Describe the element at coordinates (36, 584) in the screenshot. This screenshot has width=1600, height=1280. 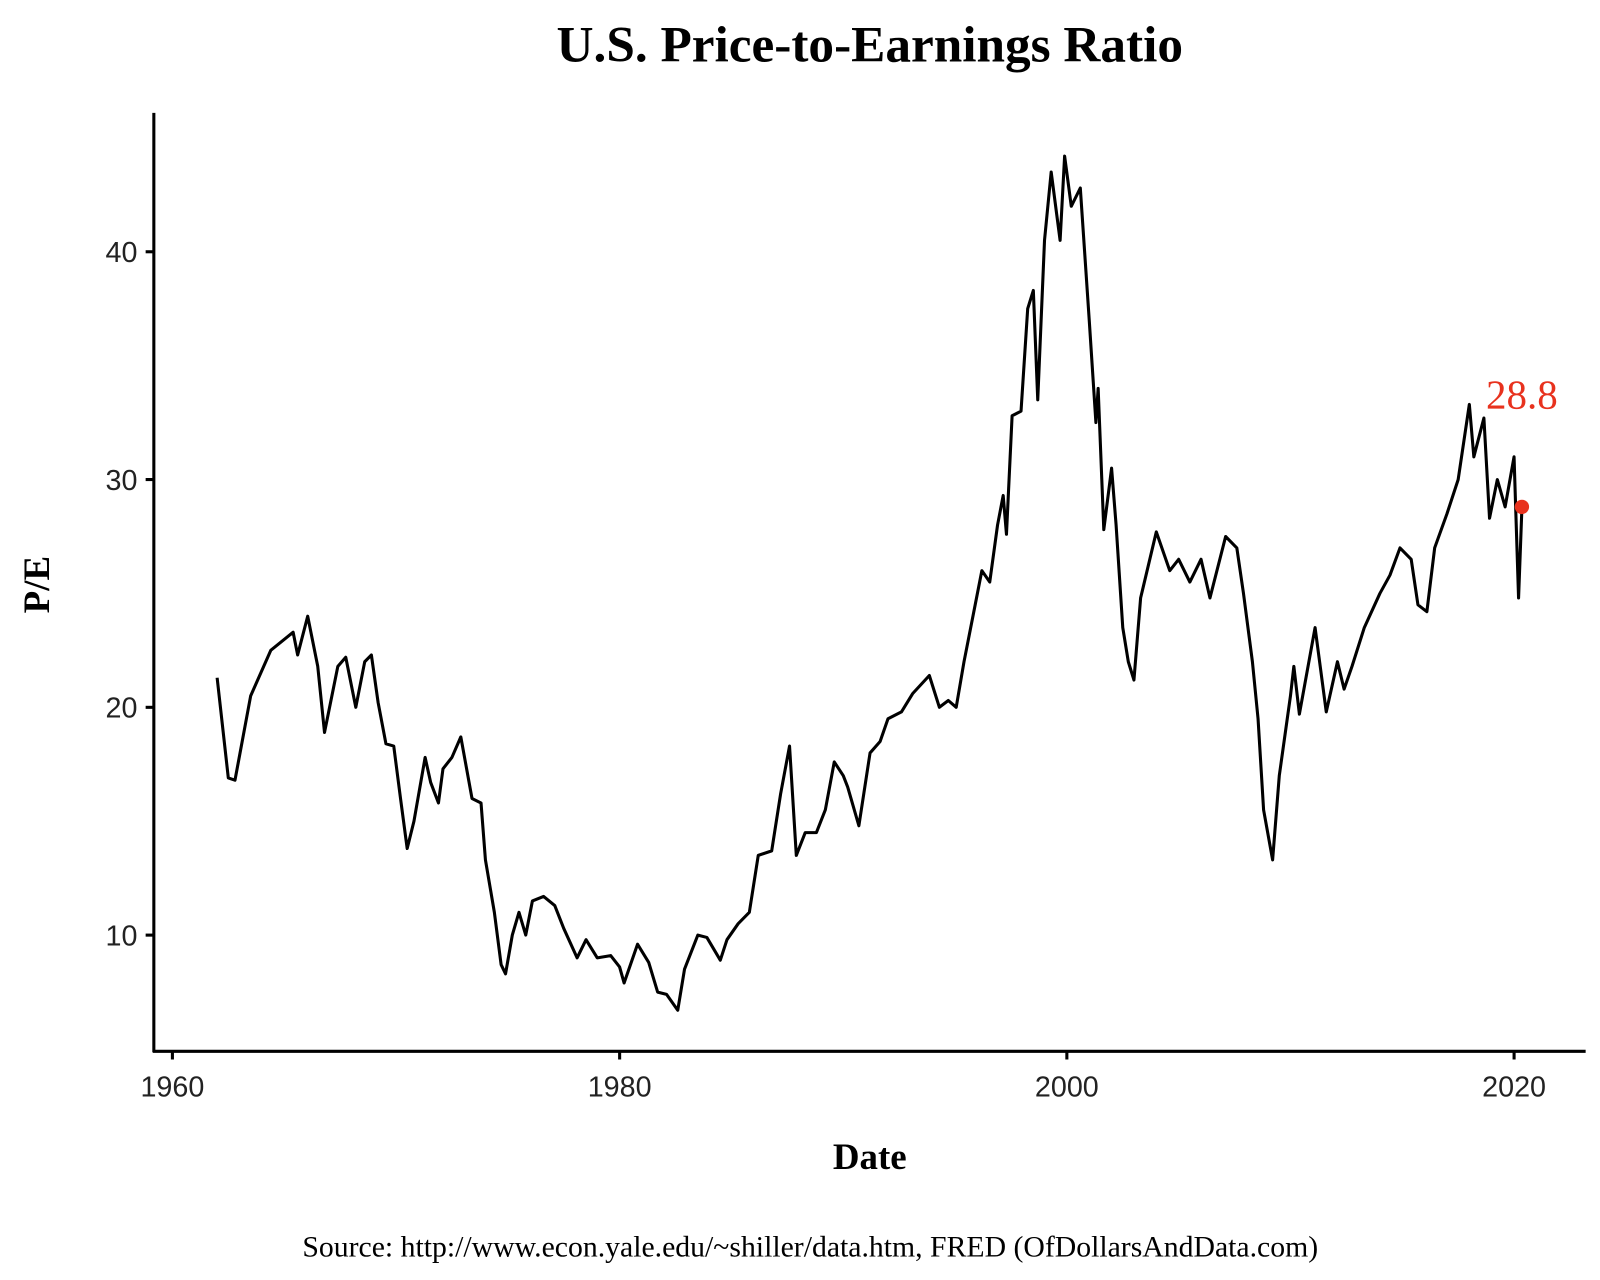
I see `y-axis-label: P/E` at that location.